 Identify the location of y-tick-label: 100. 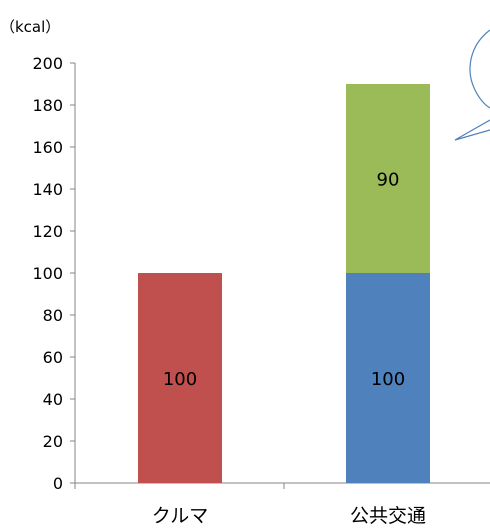
(47, 273).